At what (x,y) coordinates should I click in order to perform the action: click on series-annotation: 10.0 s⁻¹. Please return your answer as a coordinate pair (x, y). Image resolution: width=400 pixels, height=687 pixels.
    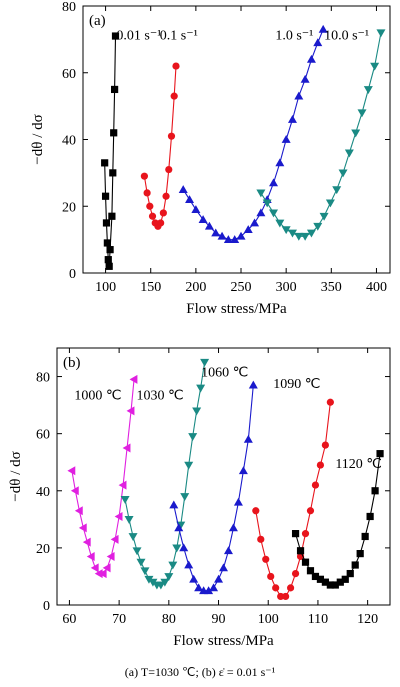
    Looking at the image, I should click on (346, 35).